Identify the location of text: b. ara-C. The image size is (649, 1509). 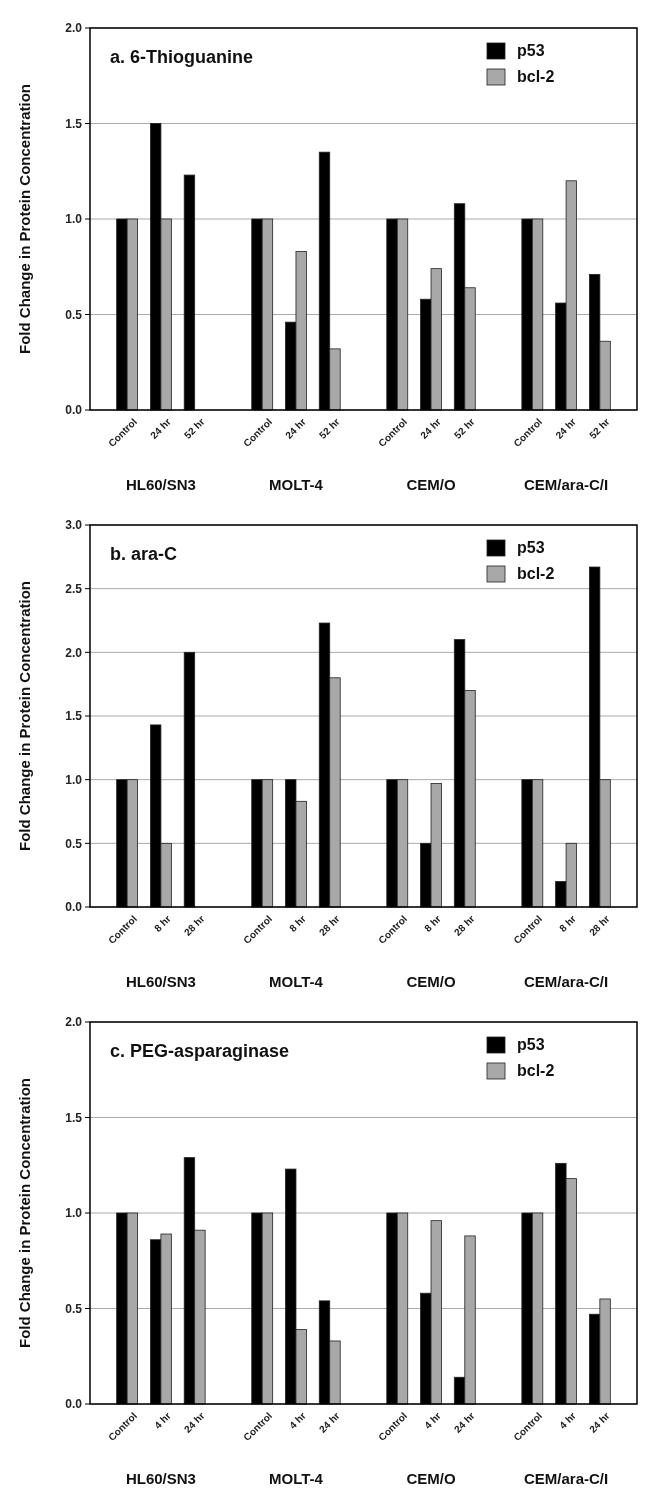
(144, 554).